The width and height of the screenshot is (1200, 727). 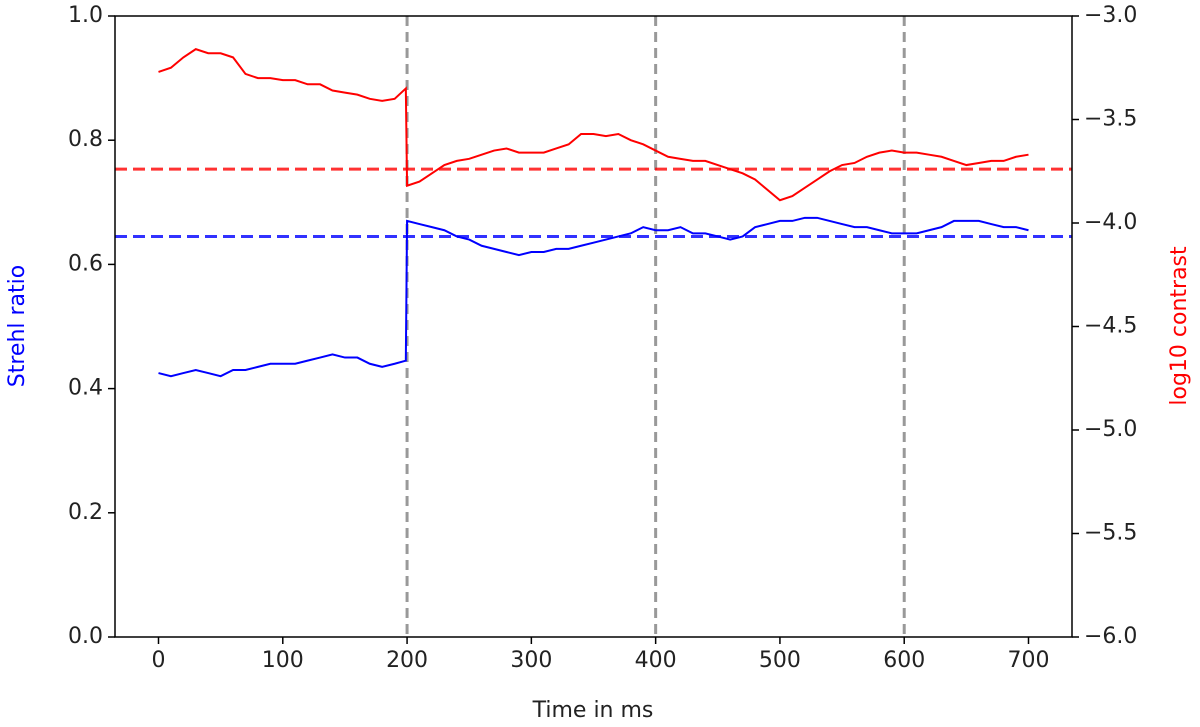 I want to click on y2-tick-label: −3.0, so click(x=1110, y=15).